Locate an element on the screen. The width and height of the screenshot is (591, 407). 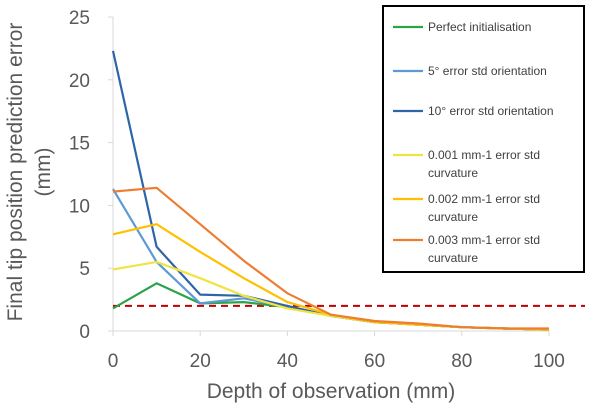
legend-label-5-line-2: curvature is located at coordinates (453, 217).